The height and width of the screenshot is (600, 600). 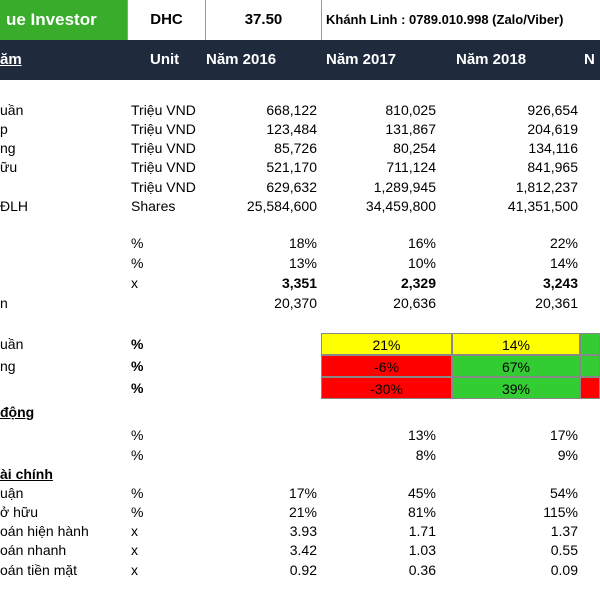 What do you see at coordinates (553, 148) in the screenshot?
I see `row-value-2018: 134,116` at bounding box center [553, 148].